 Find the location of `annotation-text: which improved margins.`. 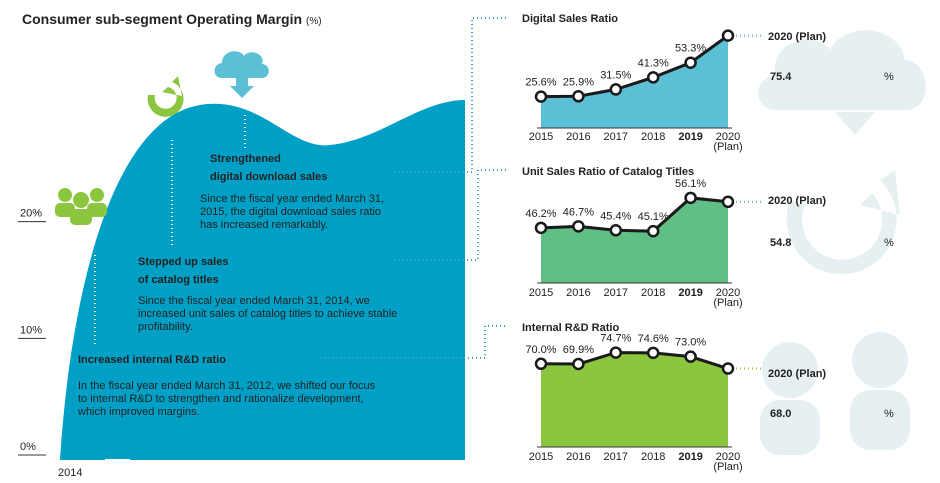

annotation-text: which improved margins. is located at coordinates (138, 412).